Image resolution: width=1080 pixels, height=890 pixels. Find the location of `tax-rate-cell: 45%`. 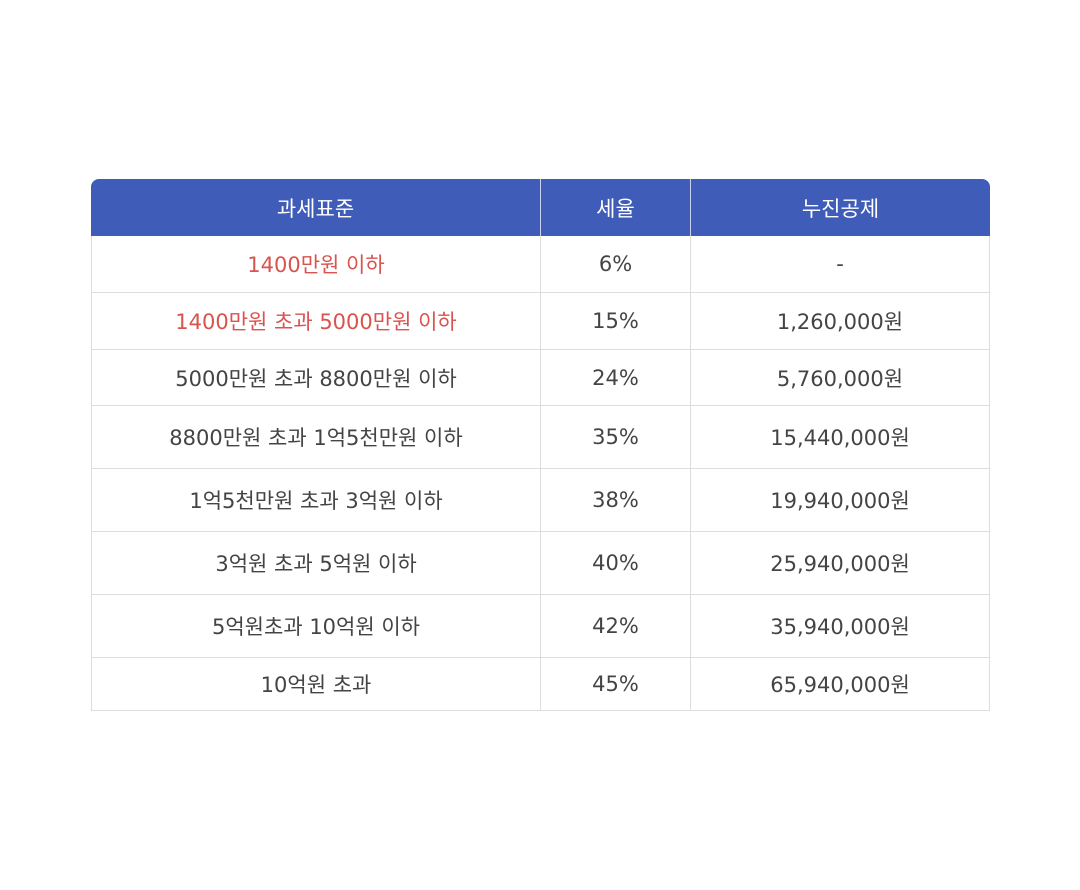

tax-rate-cell: 45% is located at coordinates (616, 684).